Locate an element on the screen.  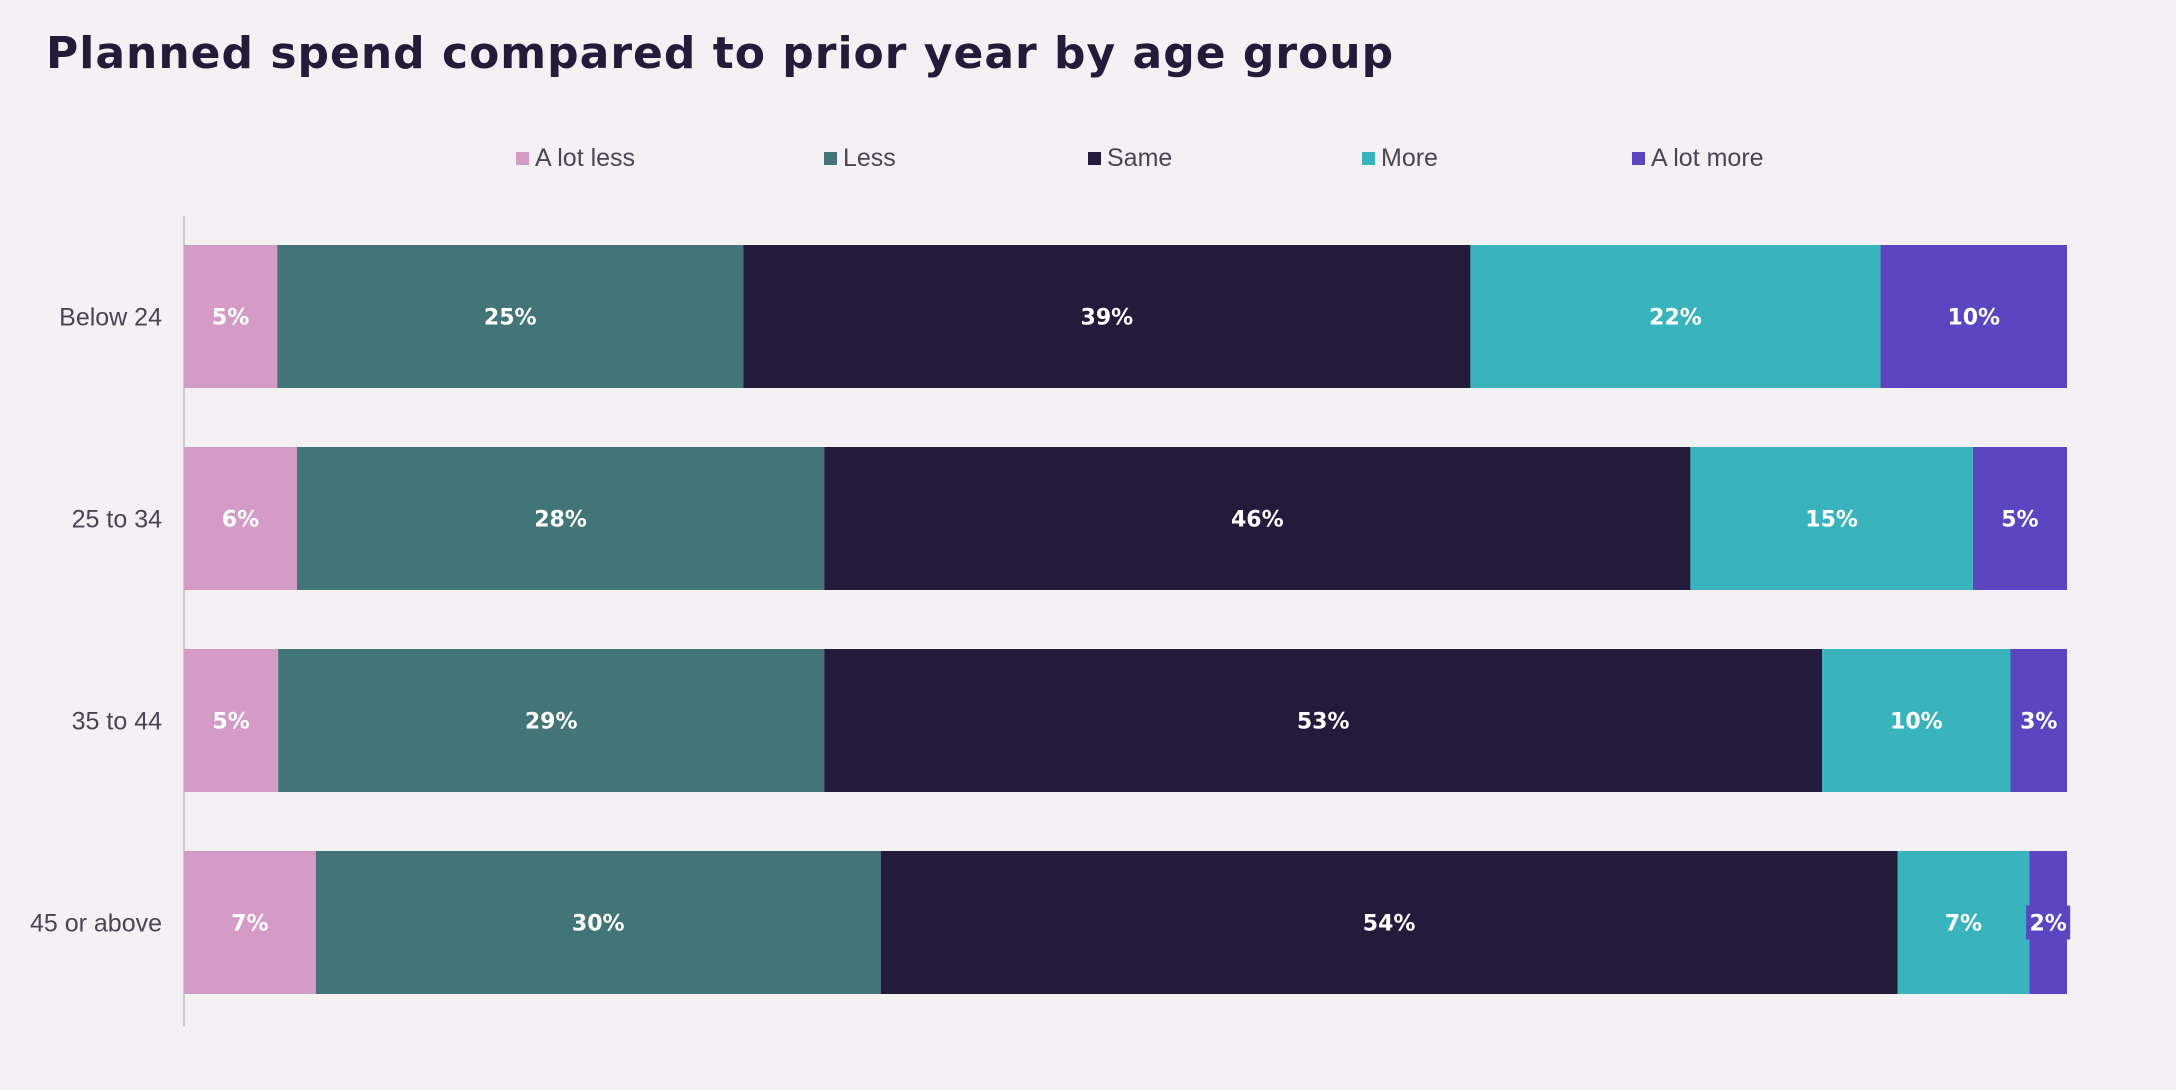
legend-item-a-lot-less: A lot less is located at coordinates (575, 158).